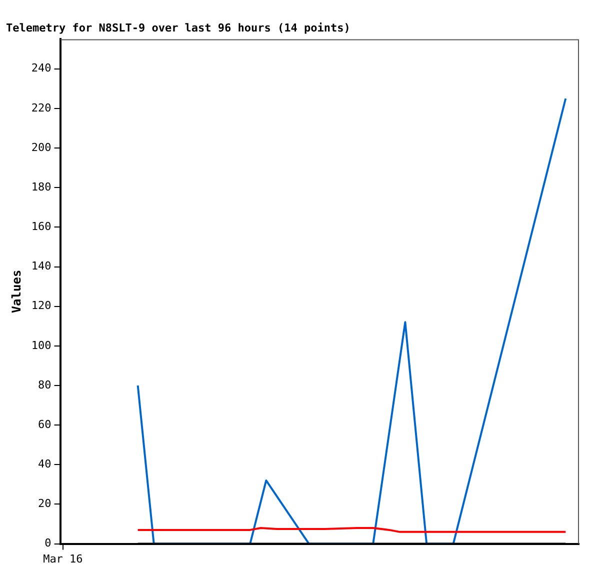 This screenshot has height=579, width=597. Describe the element at coordinates (41, 345) in the screenshot. I see `y-tick-label: 100` at that location.